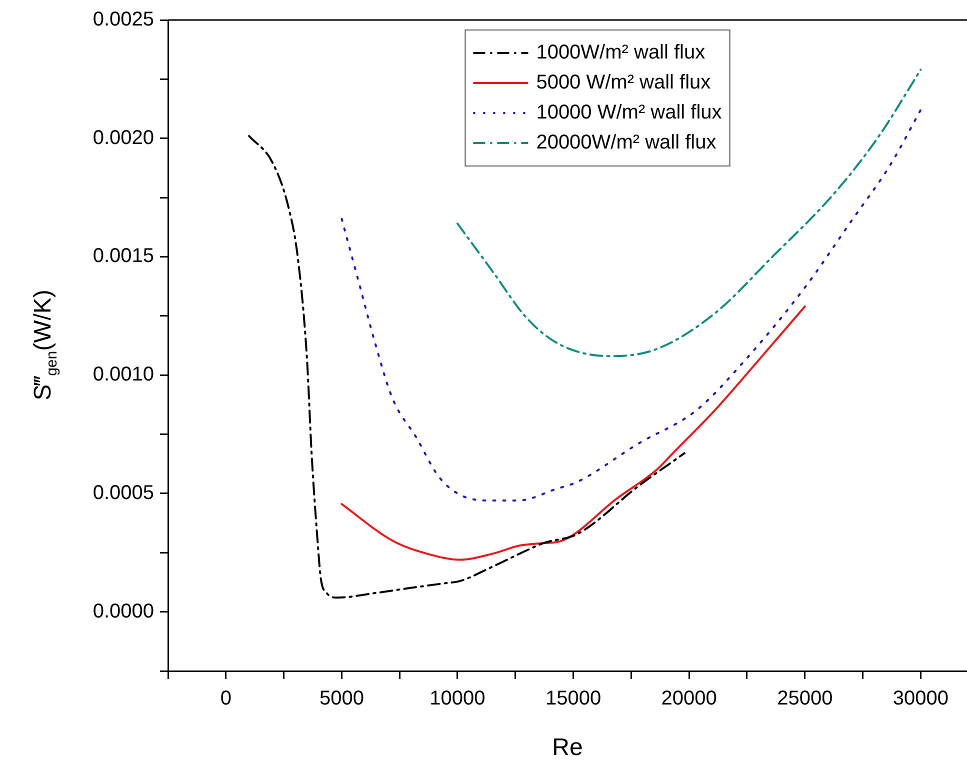  What do you see at coordinates (123, 493) in the screenshot?
I see `y-tick-label: 0.0005` at bounding box center [123, 493].